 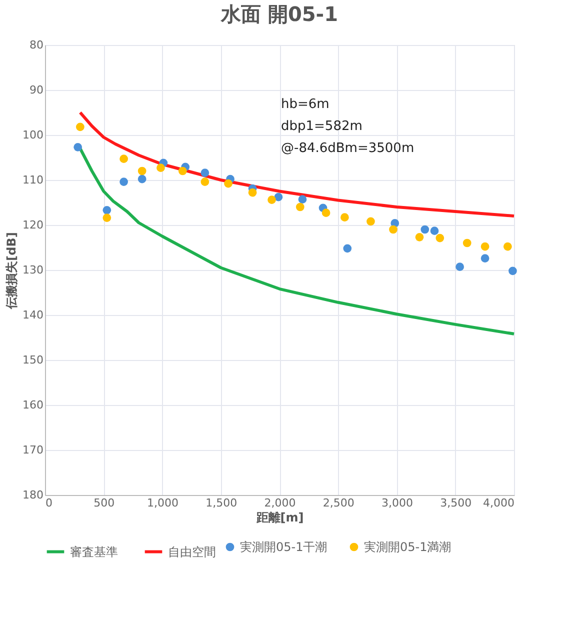 I want to click on x-axis-title: 距離[m], so click(x=279, y=517).